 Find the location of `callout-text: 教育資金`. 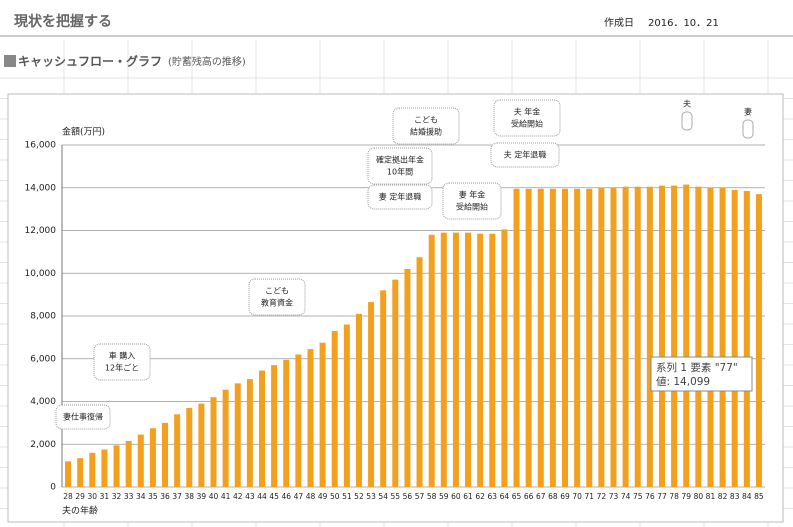

callout-text: 教育資金 is located at coordinates (277, 303).